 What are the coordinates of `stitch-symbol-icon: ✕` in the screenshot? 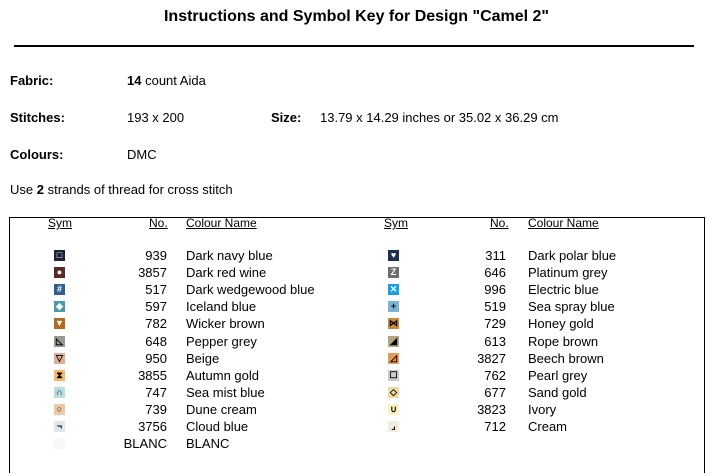 It's located at (393, 290).